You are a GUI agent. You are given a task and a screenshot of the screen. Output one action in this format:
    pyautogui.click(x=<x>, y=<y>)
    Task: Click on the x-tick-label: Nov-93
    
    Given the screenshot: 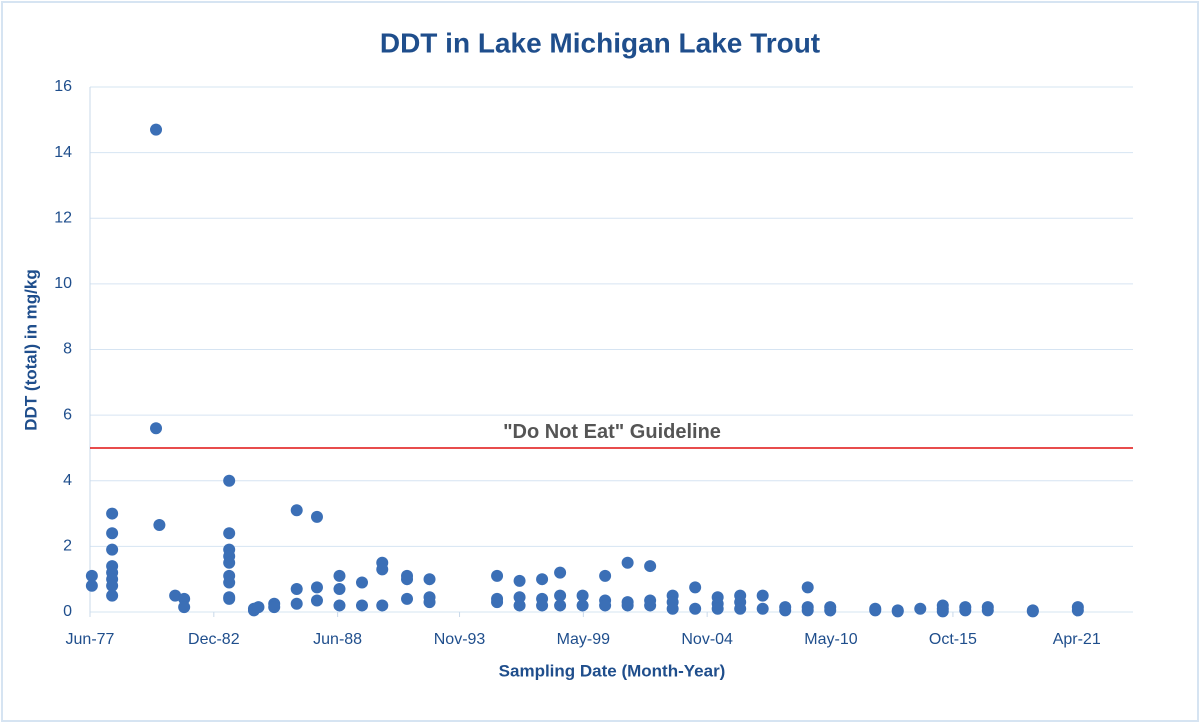 What is the action you would take?
    pyautogui.click(x=460, y=639)
    